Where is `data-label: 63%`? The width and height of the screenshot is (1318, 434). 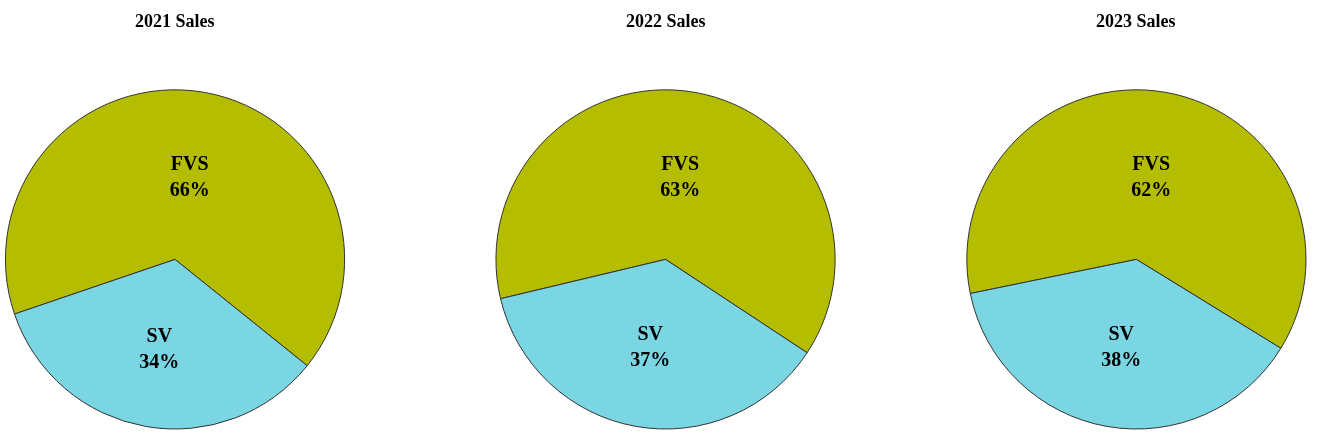
data-label: 63% is located at coordinates (680, 188).